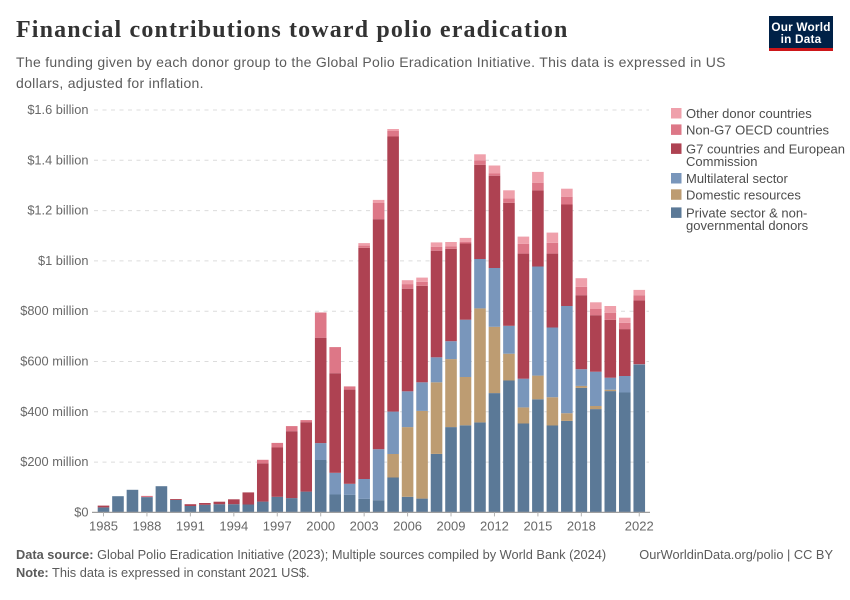 This screenshot has height=600, width=850. What do you see at coordinates (743, 194) in the screenshot?
I see `svg-text: Domestic resources` at bounding box center [743, 194].